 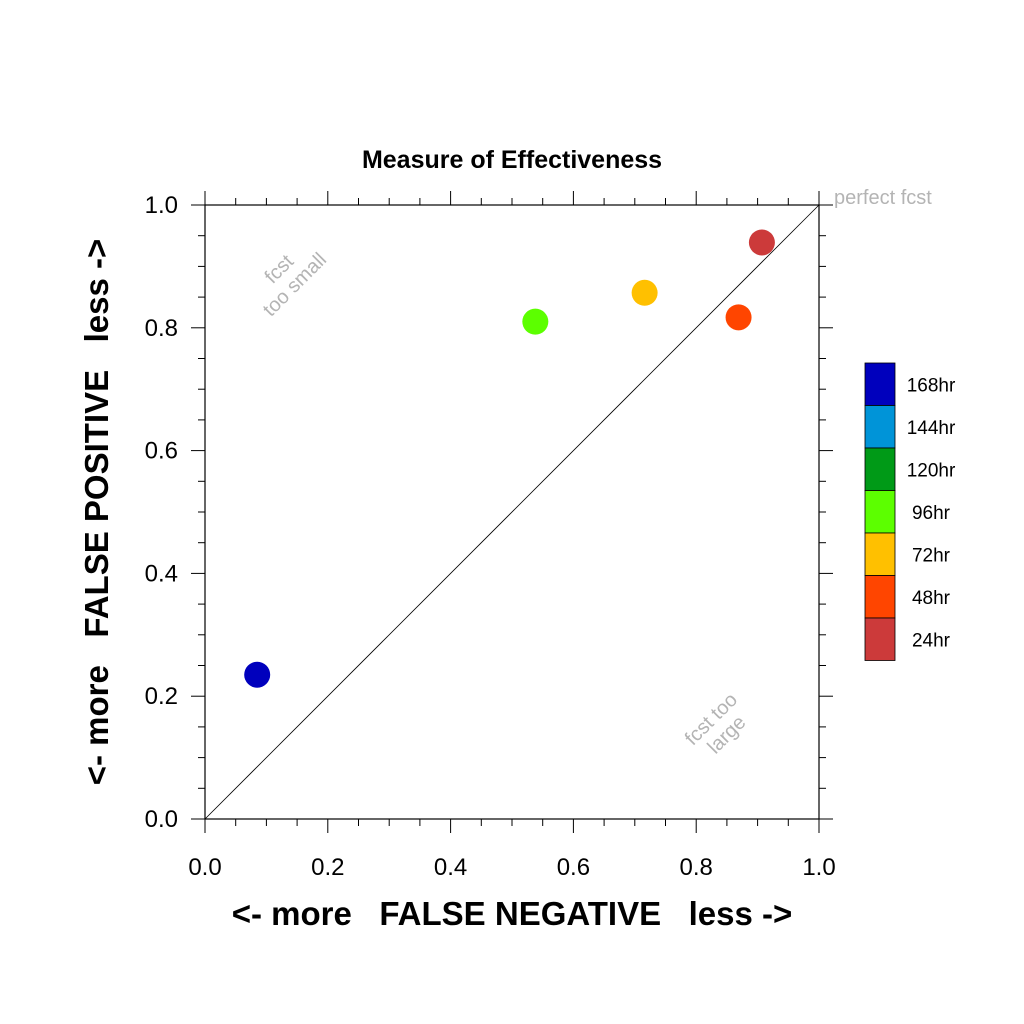 What do you see at coordinates (931, 470) in the screenshot?
I see `legend-label-120hr: 120hr` at bounding box center [931, 470].